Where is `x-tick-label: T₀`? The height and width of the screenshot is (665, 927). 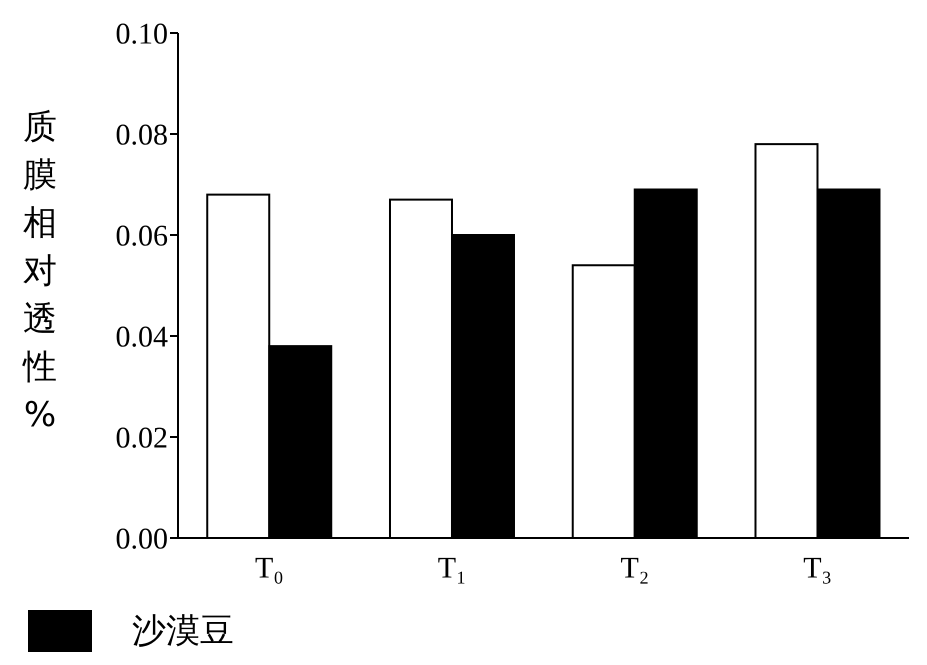 x-tick-label: T₀ is located at coordinates (269, 567).